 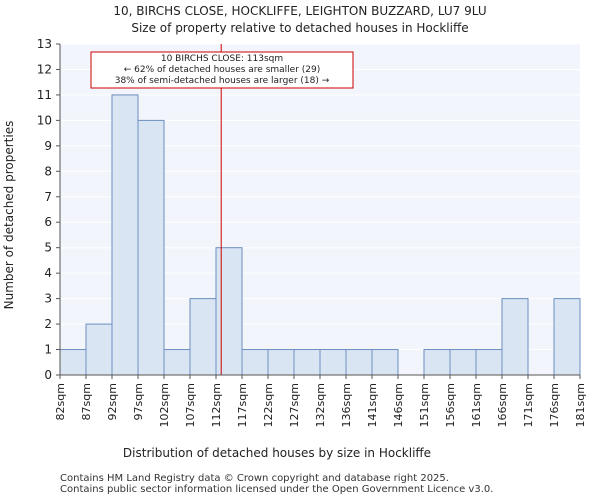 I want to click on x-tick-label: 82sqm, so click(x=60, y=401).